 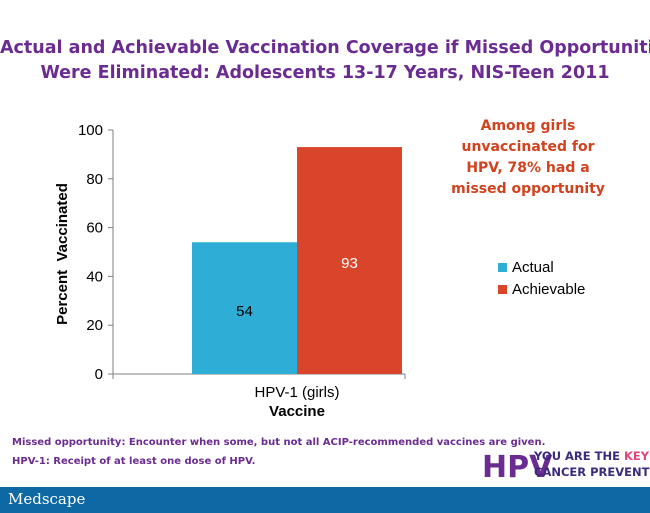 What do you see at coordinates (528, 126) in the screenshot?
I see `annotation-line-1: Among girls` at bounding box center [528, 126].